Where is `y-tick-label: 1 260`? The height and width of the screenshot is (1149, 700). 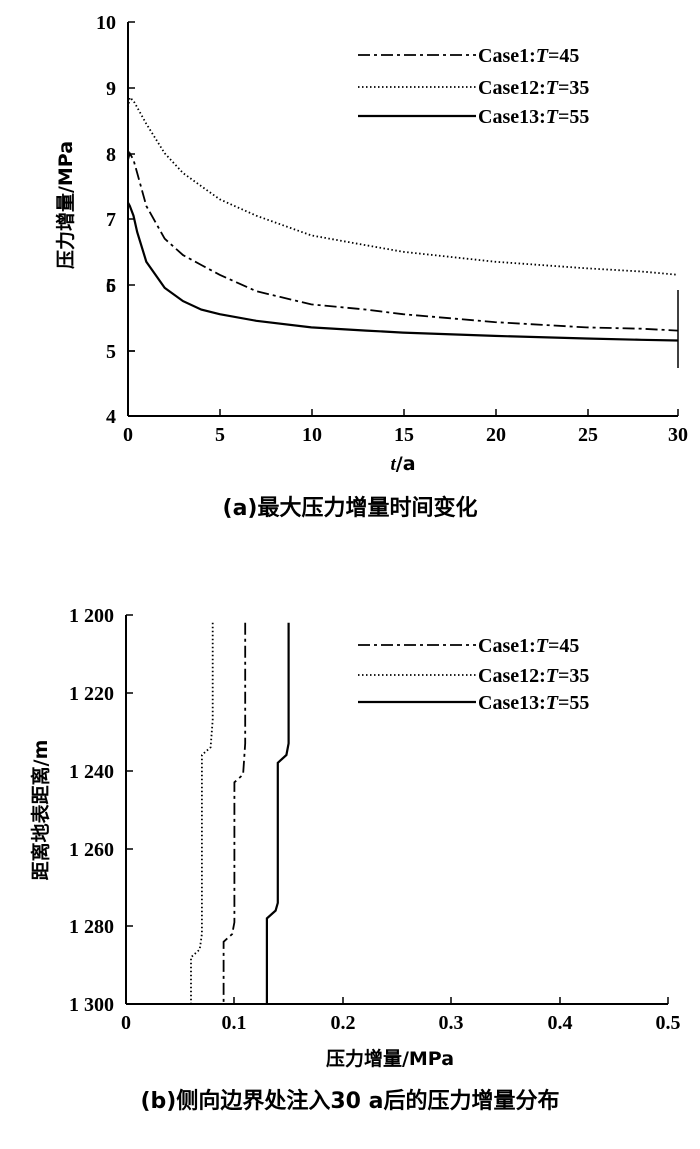 y-tick-label: 1 260 is located at coordinates (91, 850).